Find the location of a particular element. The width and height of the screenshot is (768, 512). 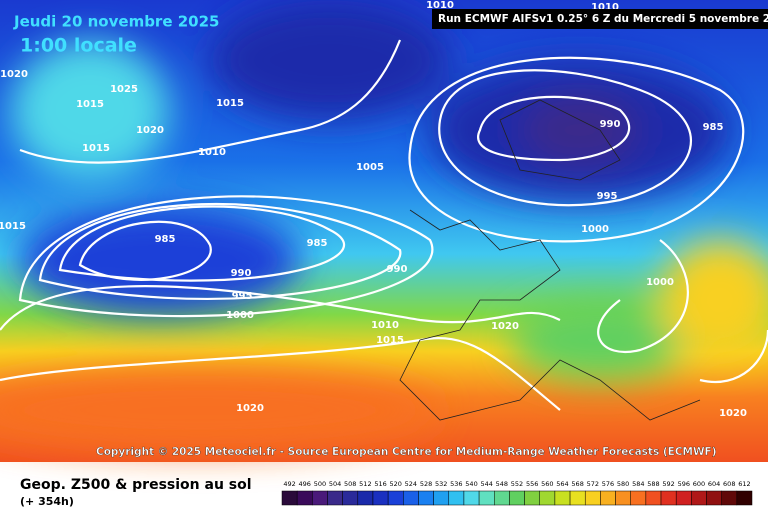

color-label: 504 is located at coordinates (335, 484).